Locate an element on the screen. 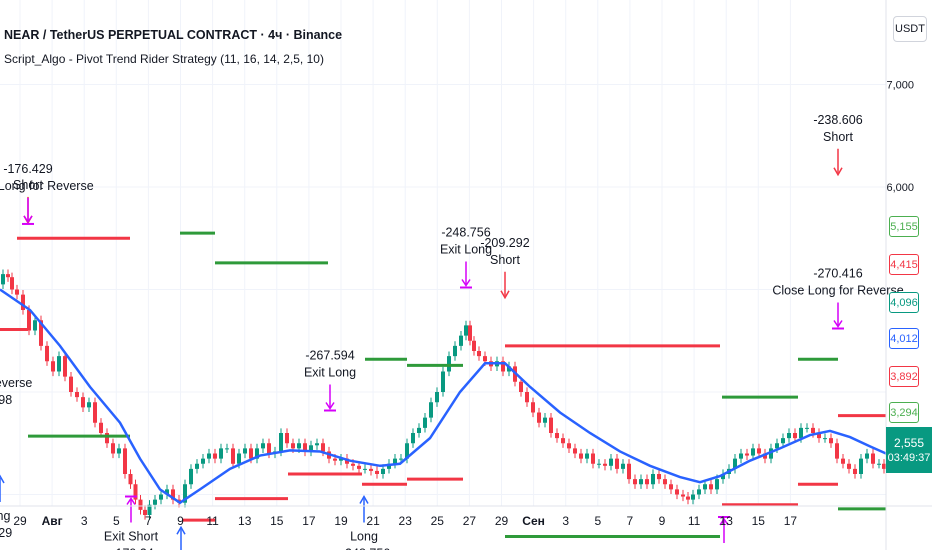 Image resolution: width=932 pixels, height=550 pixels. trade-label: .429 is located at coordinates (6, 533).